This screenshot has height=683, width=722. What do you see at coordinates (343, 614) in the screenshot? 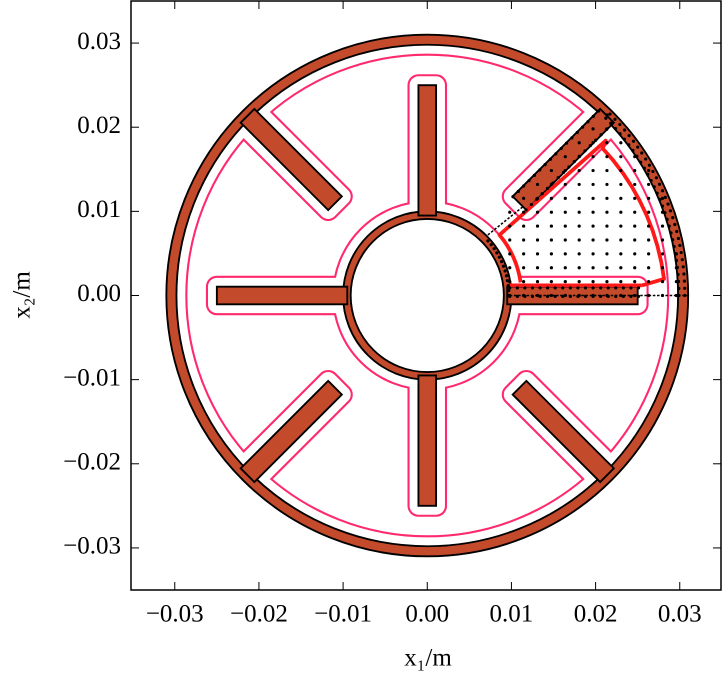
I see `x-tick-label: −0.01` at bounding box center [343, 614].